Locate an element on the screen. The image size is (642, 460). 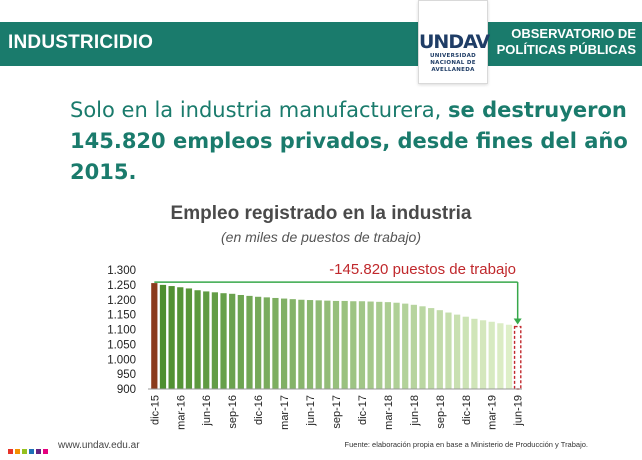
x-tick-label: mar-19 is located at coordinates (493, 412).